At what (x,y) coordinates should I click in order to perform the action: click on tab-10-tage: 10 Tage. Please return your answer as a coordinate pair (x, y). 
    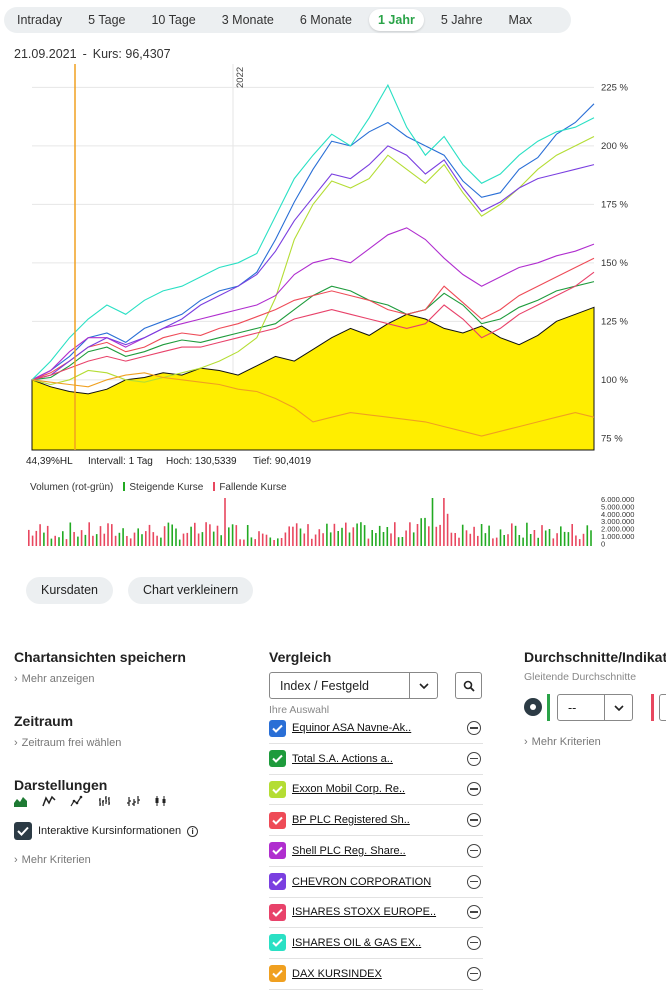
    Looking at the image, I should click on (173, 20).